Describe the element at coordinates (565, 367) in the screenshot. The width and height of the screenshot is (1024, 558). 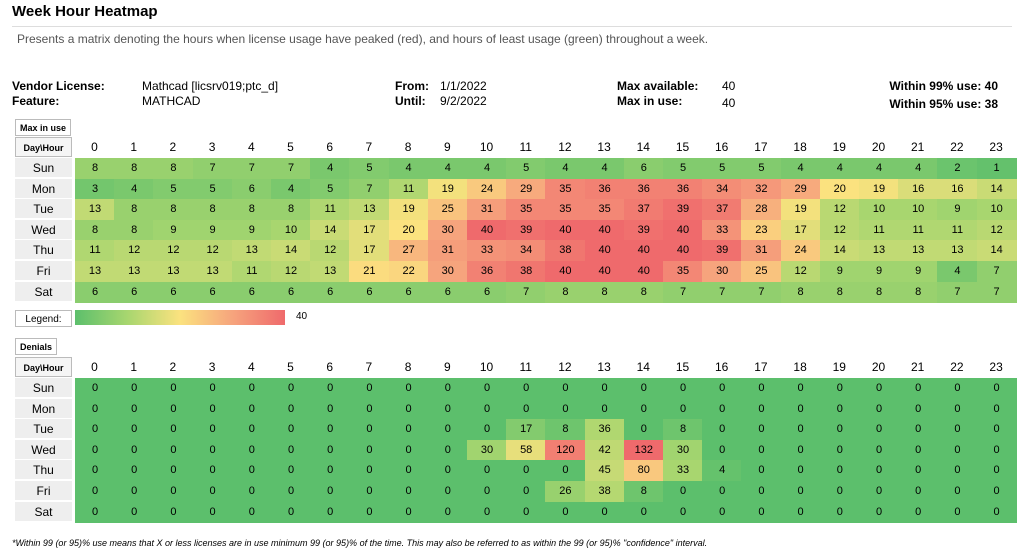
I see `denials-hour-label: 12` at that location.